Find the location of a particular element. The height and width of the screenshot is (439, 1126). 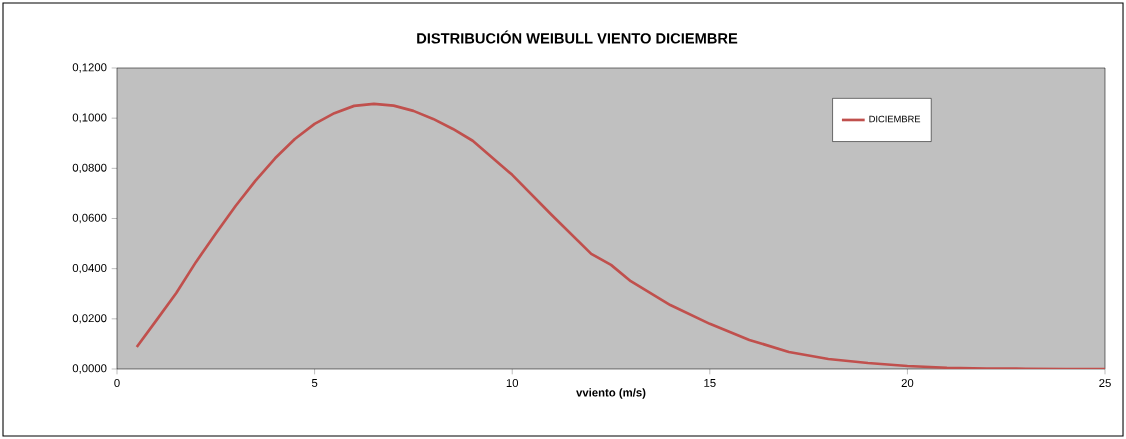

y-tick-label: 0,0600 is located at coordinates (89, 218).